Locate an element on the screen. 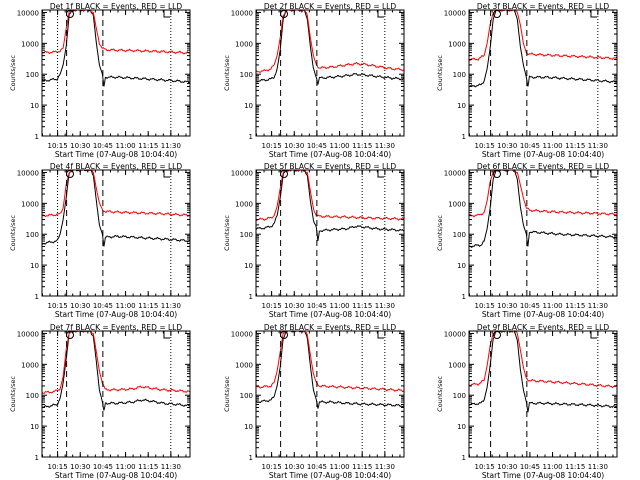 The width and height of the screenshot is (640, 480). panel-title: Det 5f BLACK = Events, RED = LLD is located at coordinates (330, 166).